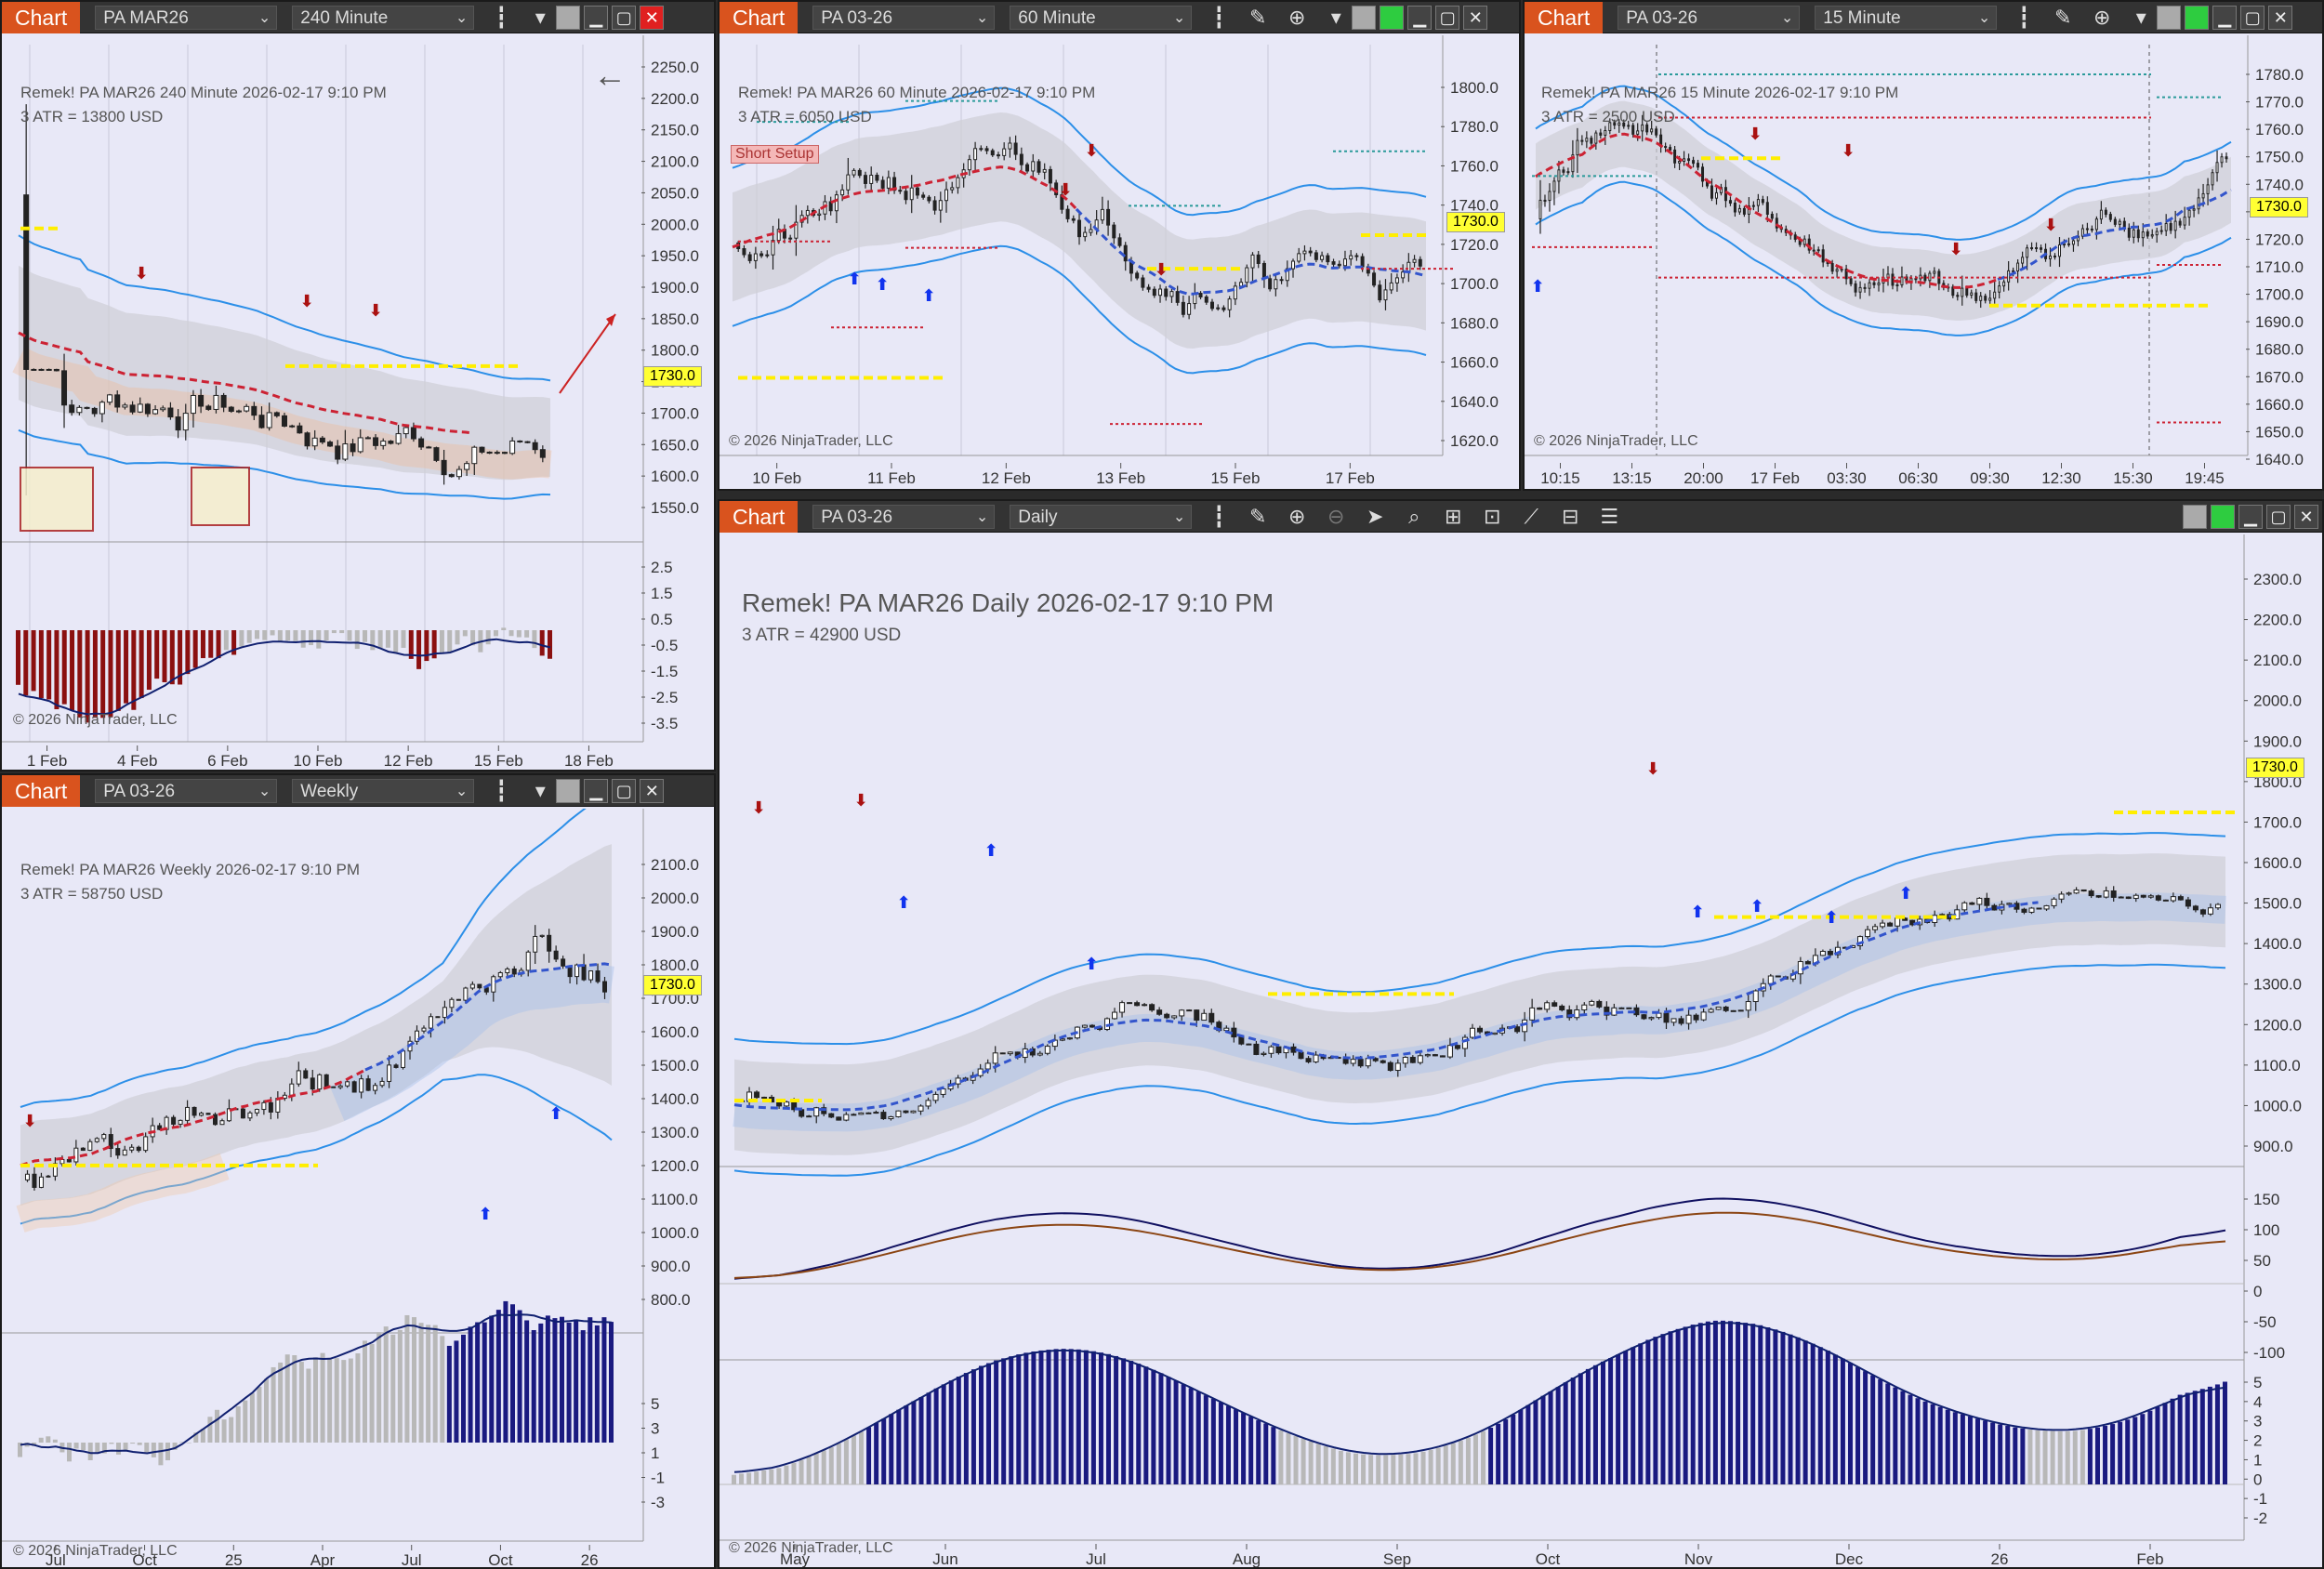  What do you see at coordinates (1492, 516) in the screenshot?
I see `indicators-icon: ⊡` at bounding box center [1492, 516].